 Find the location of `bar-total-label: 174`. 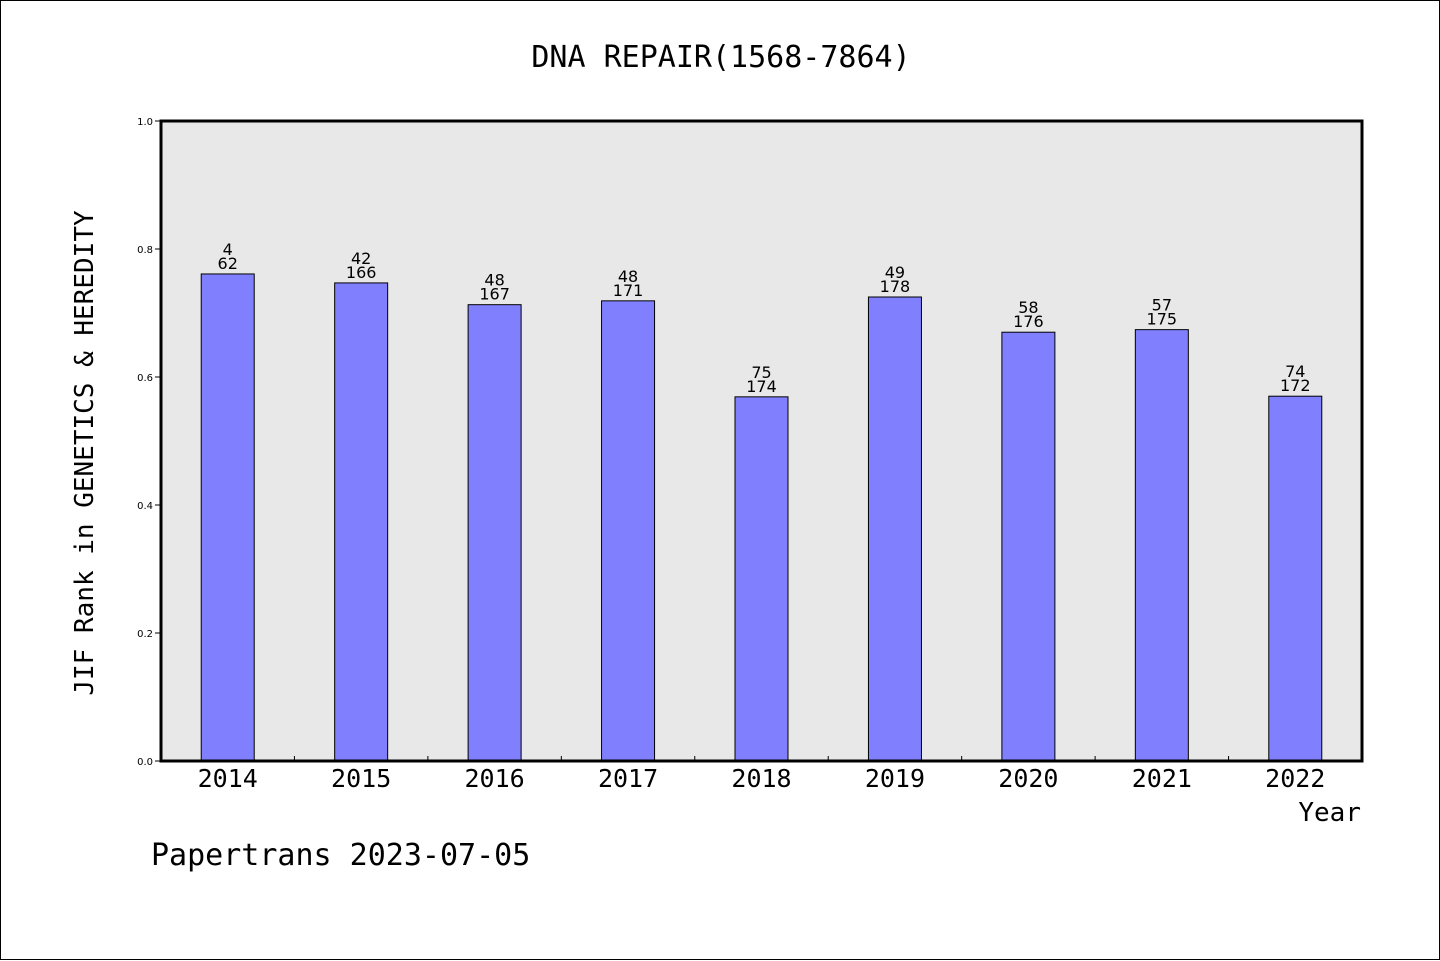

bar-total-label: 174 is located at coordinates (761, 386).